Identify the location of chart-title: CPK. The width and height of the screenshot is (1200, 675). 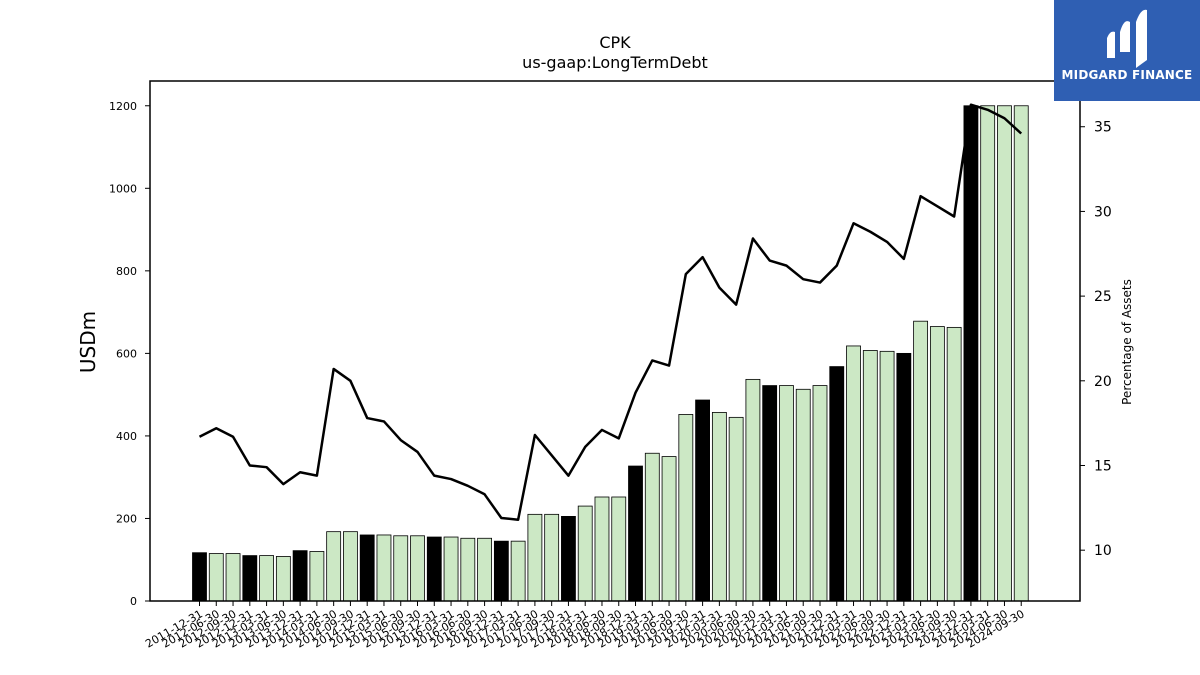
(615, 42).